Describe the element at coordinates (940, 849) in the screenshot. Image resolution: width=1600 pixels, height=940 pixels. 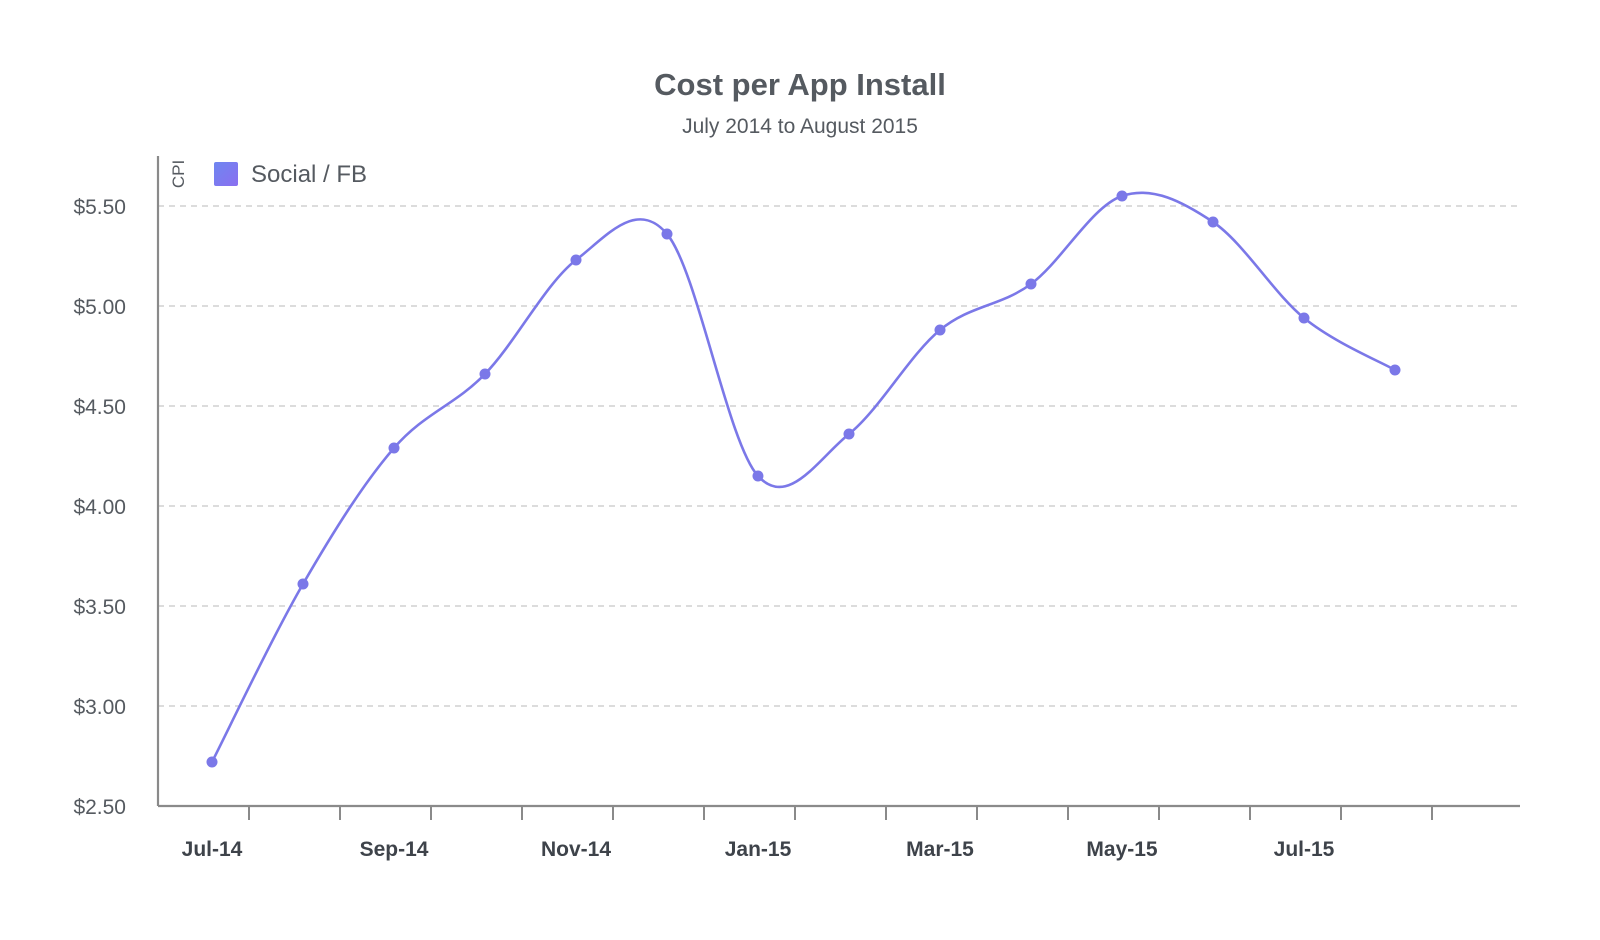
I see `x-tick-label: Mar-15` at that location.